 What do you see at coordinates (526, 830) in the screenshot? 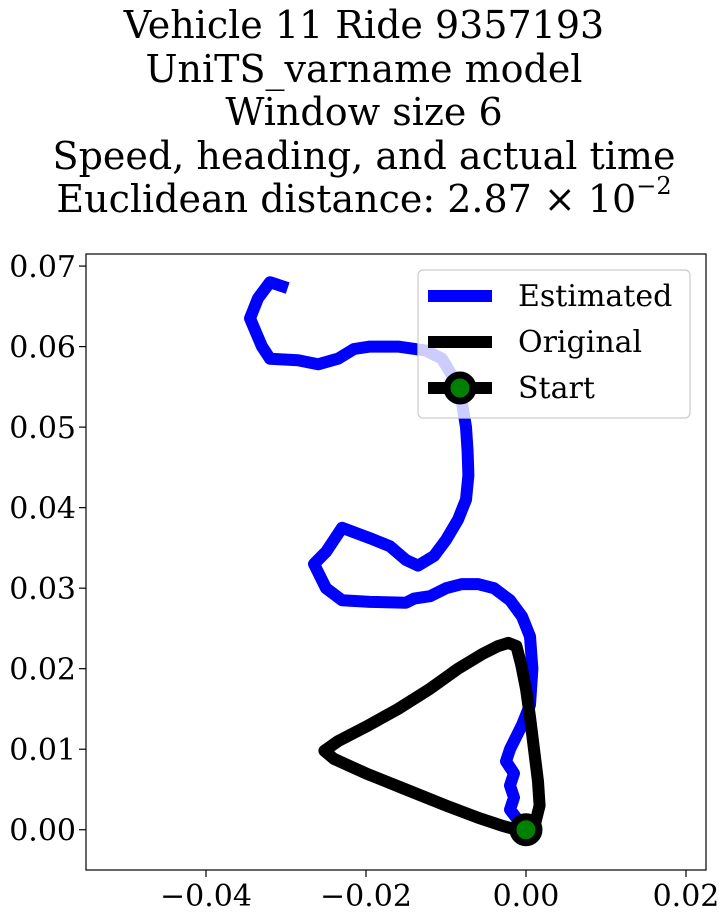
I see `start-marker` at bounding box center [526, 830].